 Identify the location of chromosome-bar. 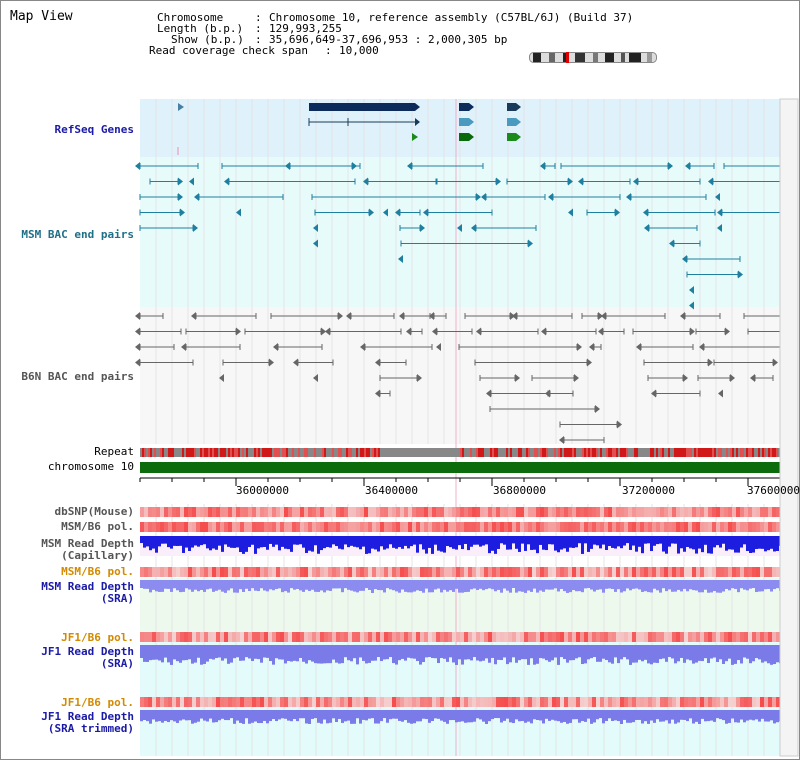
(460, 467).